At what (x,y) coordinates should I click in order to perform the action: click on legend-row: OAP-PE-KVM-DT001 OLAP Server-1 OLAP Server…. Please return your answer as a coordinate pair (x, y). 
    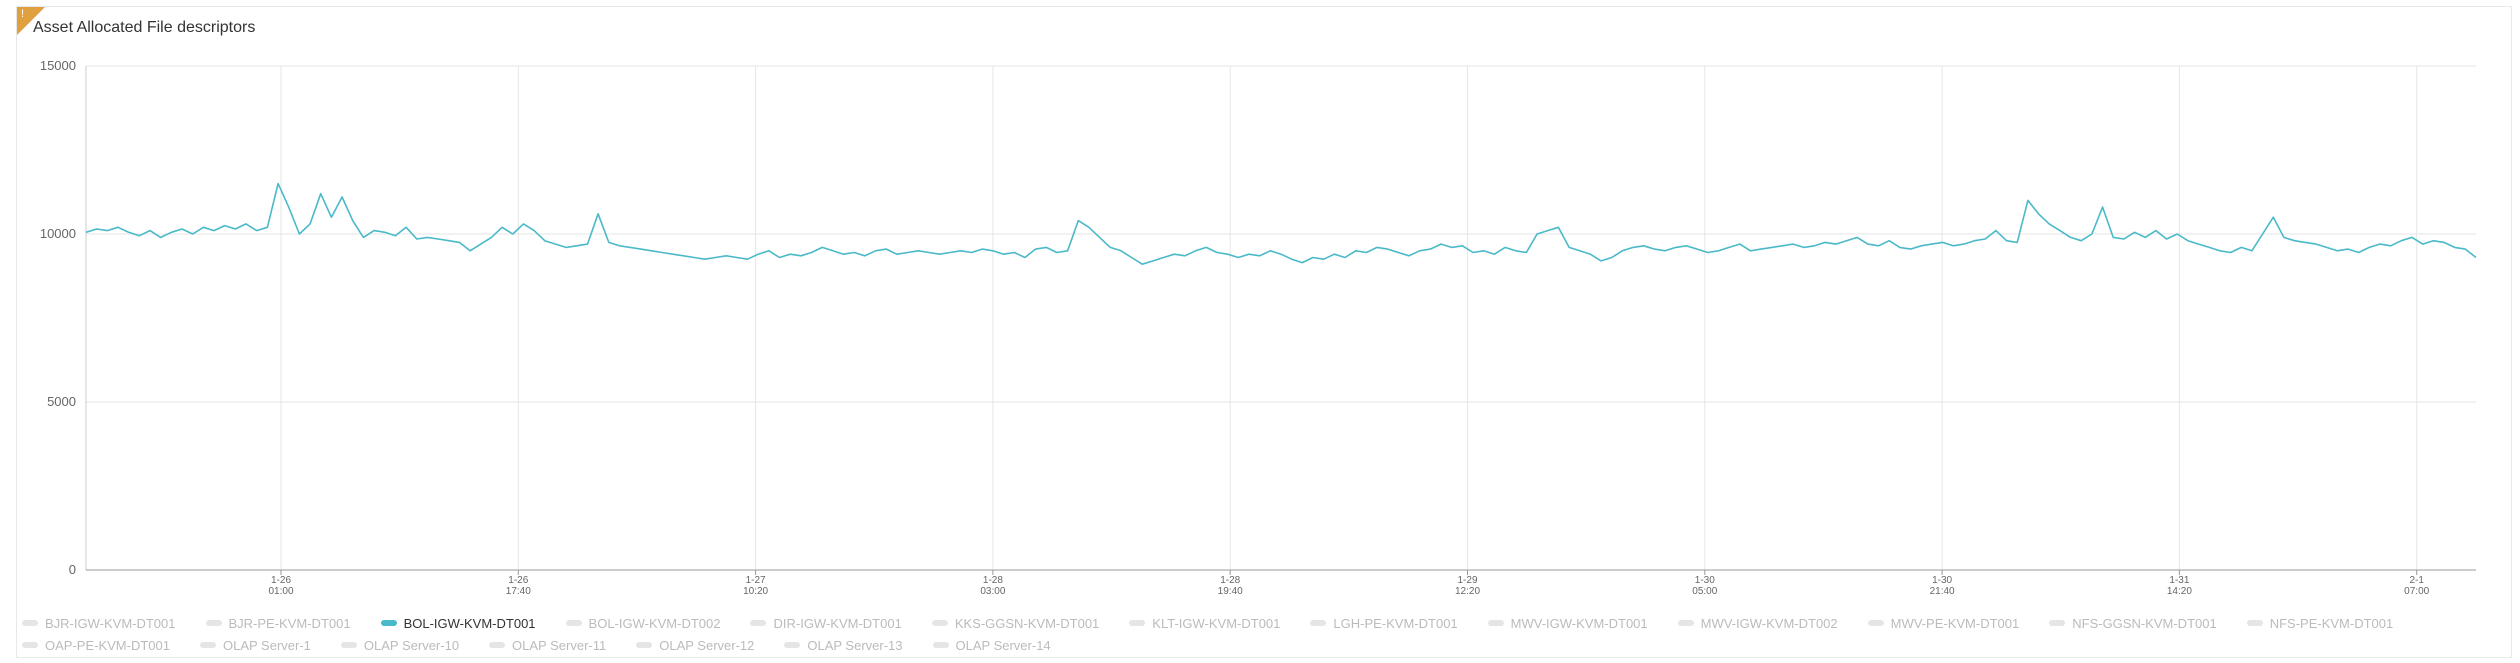
    Looking at the image, I should click on (1257, 645).